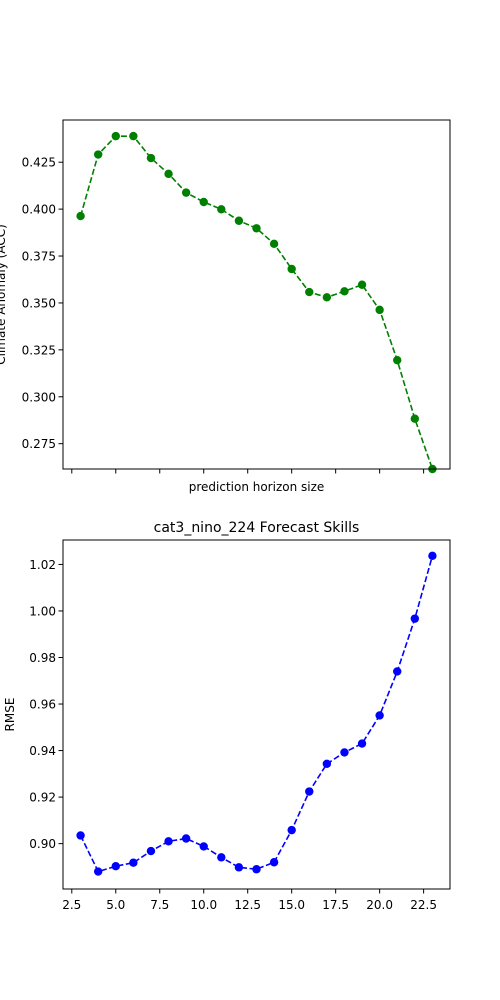 This screenshot has width=500, height=1000. Describe the element at coordinates (335, 905) in the screenshot. I see `rmse-x-tick-label: 17.5` at that location.